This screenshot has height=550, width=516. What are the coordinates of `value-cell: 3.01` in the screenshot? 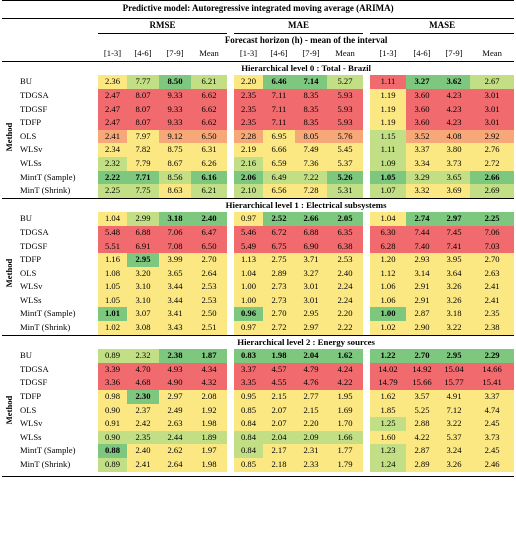 It's located at (311, 287).